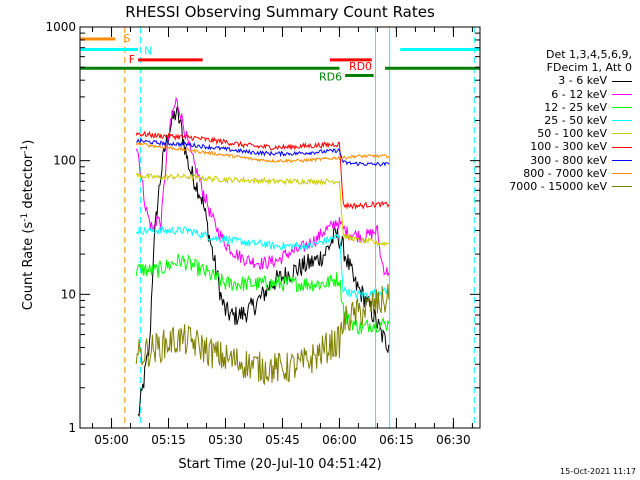 The width and height of the screenshot is (640, 480). Describe the element at coordinates (68, 294) in the screenshot. I see `y-tick-label: 10` at that location.